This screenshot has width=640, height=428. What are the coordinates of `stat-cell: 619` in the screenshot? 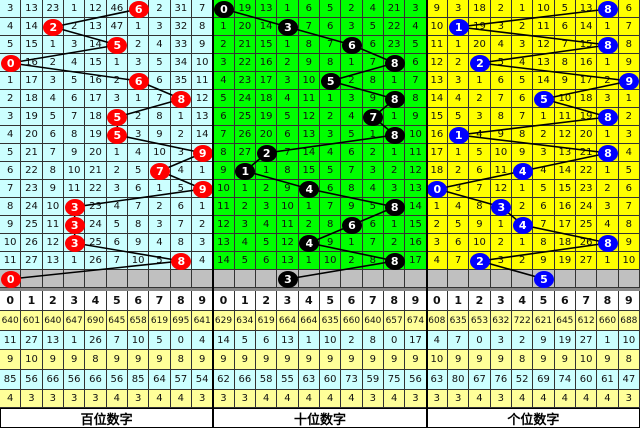 It's located at (160, 321).